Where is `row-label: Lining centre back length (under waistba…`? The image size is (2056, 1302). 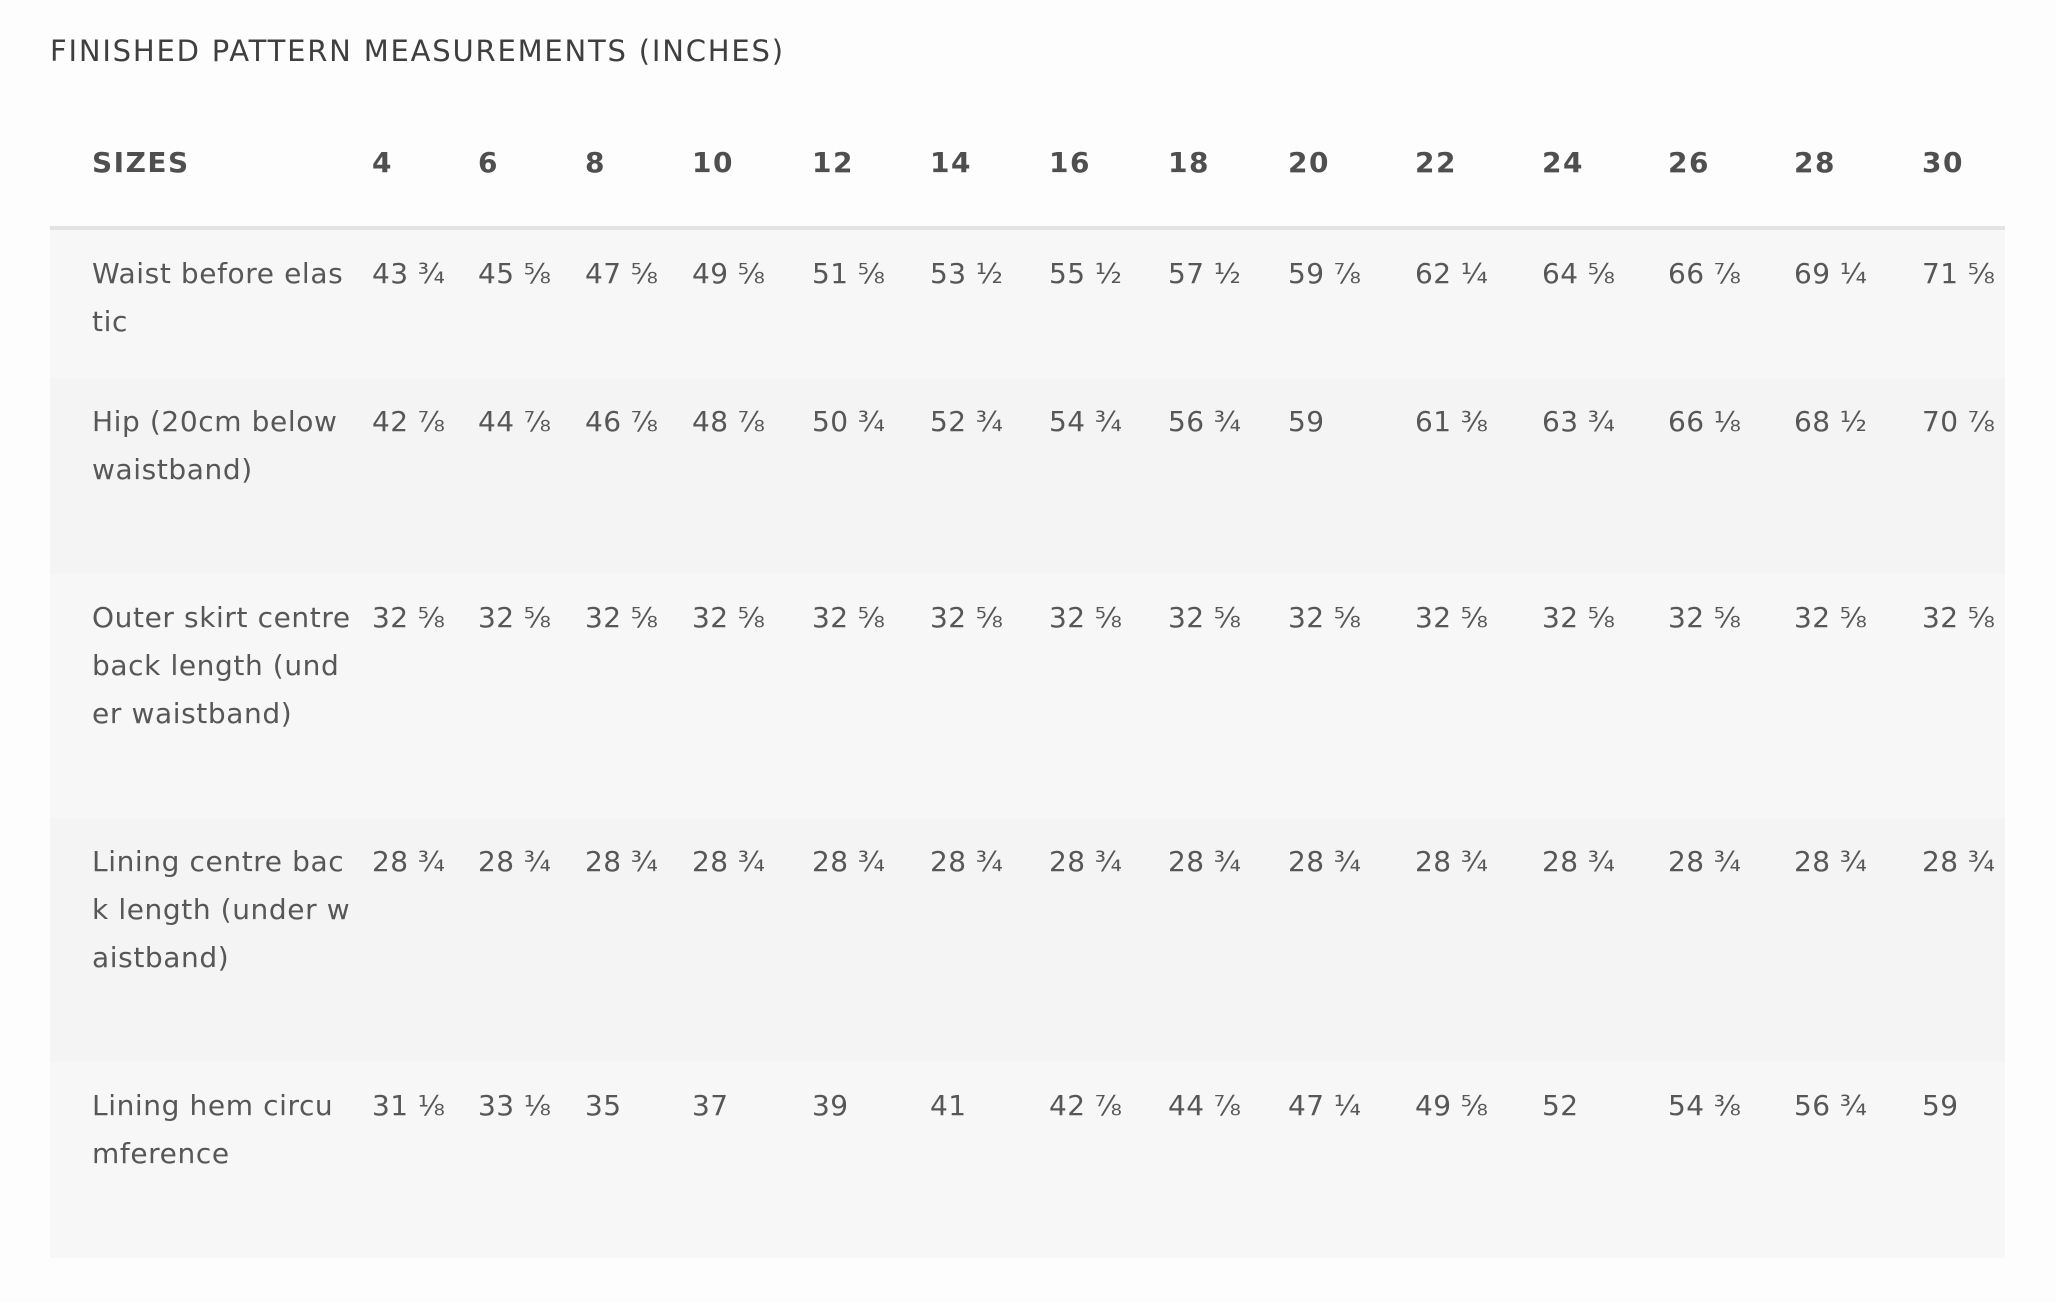
row-label: Lining centre back length (under waistba… is located at coordinates (221, 909).